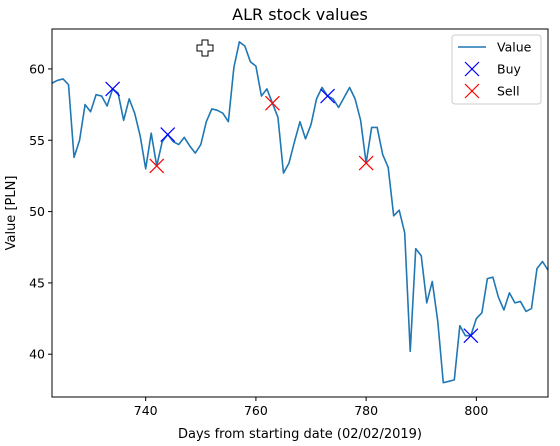  I want to click on legend-label: Sell, so click(508, 91).